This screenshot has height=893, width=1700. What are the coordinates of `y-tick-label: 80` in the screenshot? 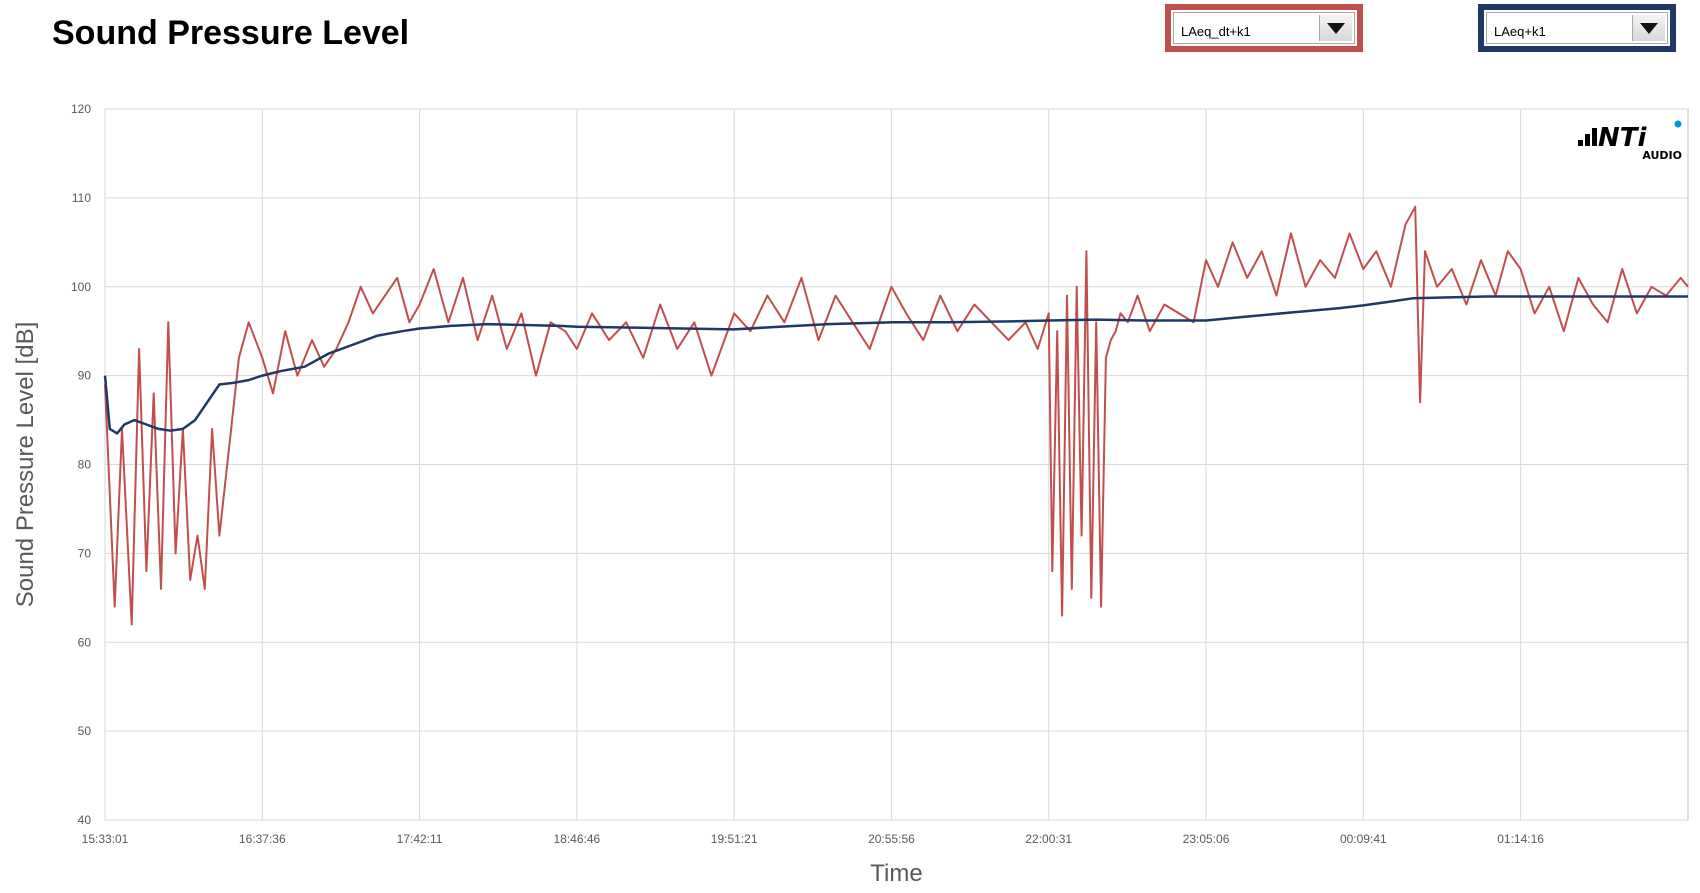 It's located at (85, 465).